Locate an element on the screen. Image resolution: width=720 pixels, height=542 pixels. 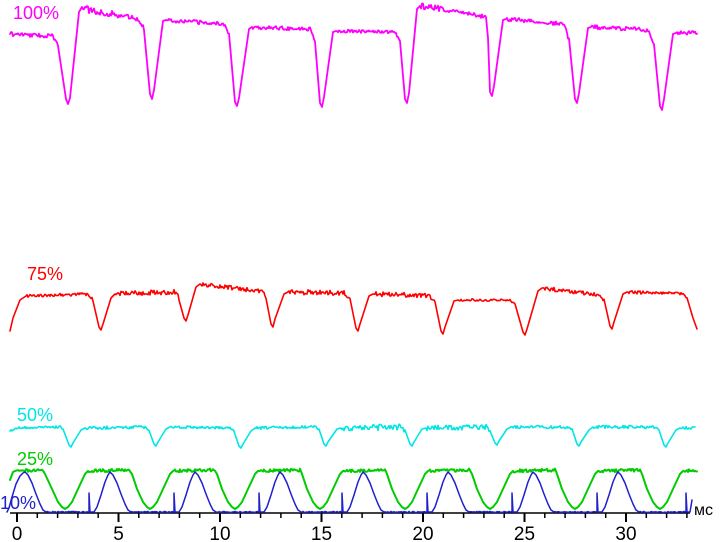
series-label-25: 25% is located at coordinates (35, 459).